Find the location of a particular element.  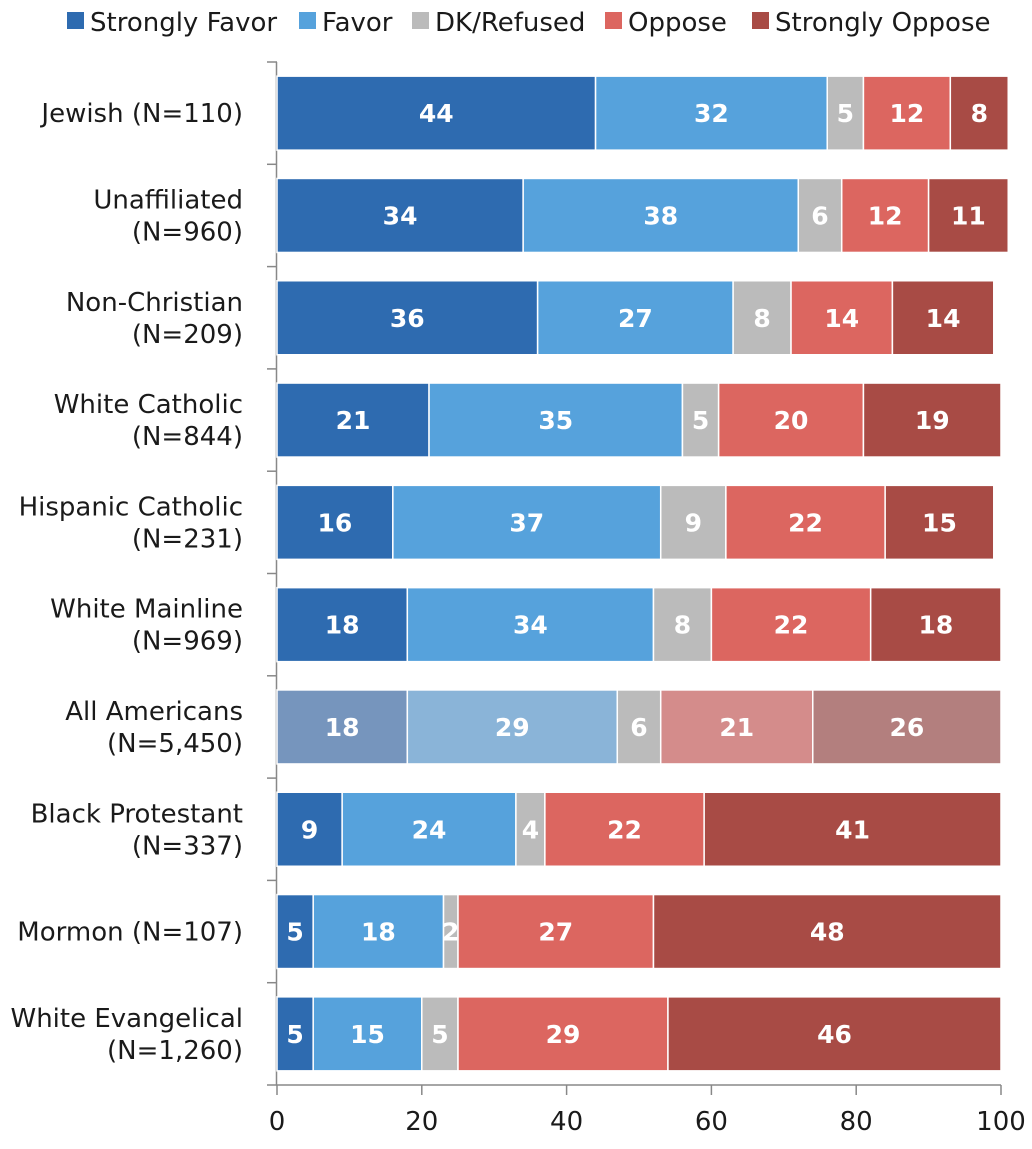

data-label-dk-refused-white-catholic-n-844: 5 is located at coordinates (700, 420).